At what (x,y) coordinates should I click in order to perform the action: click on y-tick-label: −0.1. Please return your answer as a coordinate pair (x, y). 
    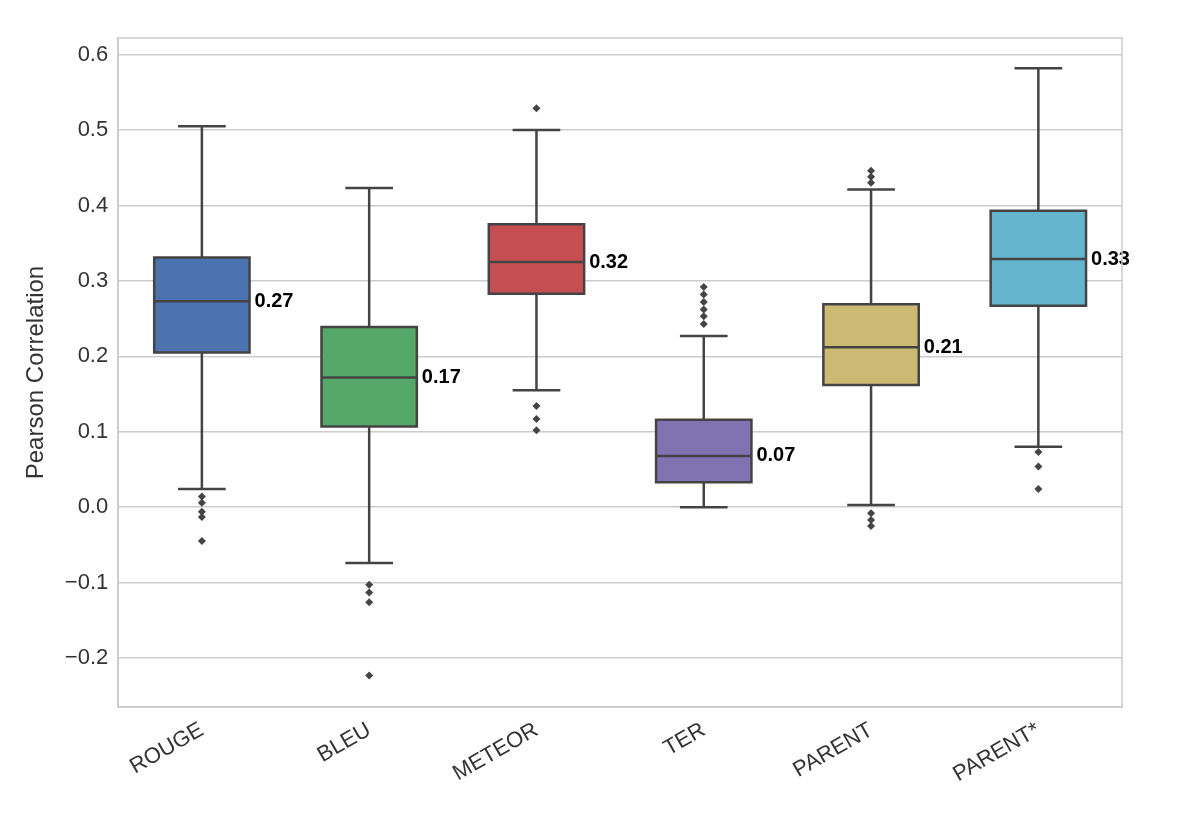
    Looking at the image, I should click on (86, 581).